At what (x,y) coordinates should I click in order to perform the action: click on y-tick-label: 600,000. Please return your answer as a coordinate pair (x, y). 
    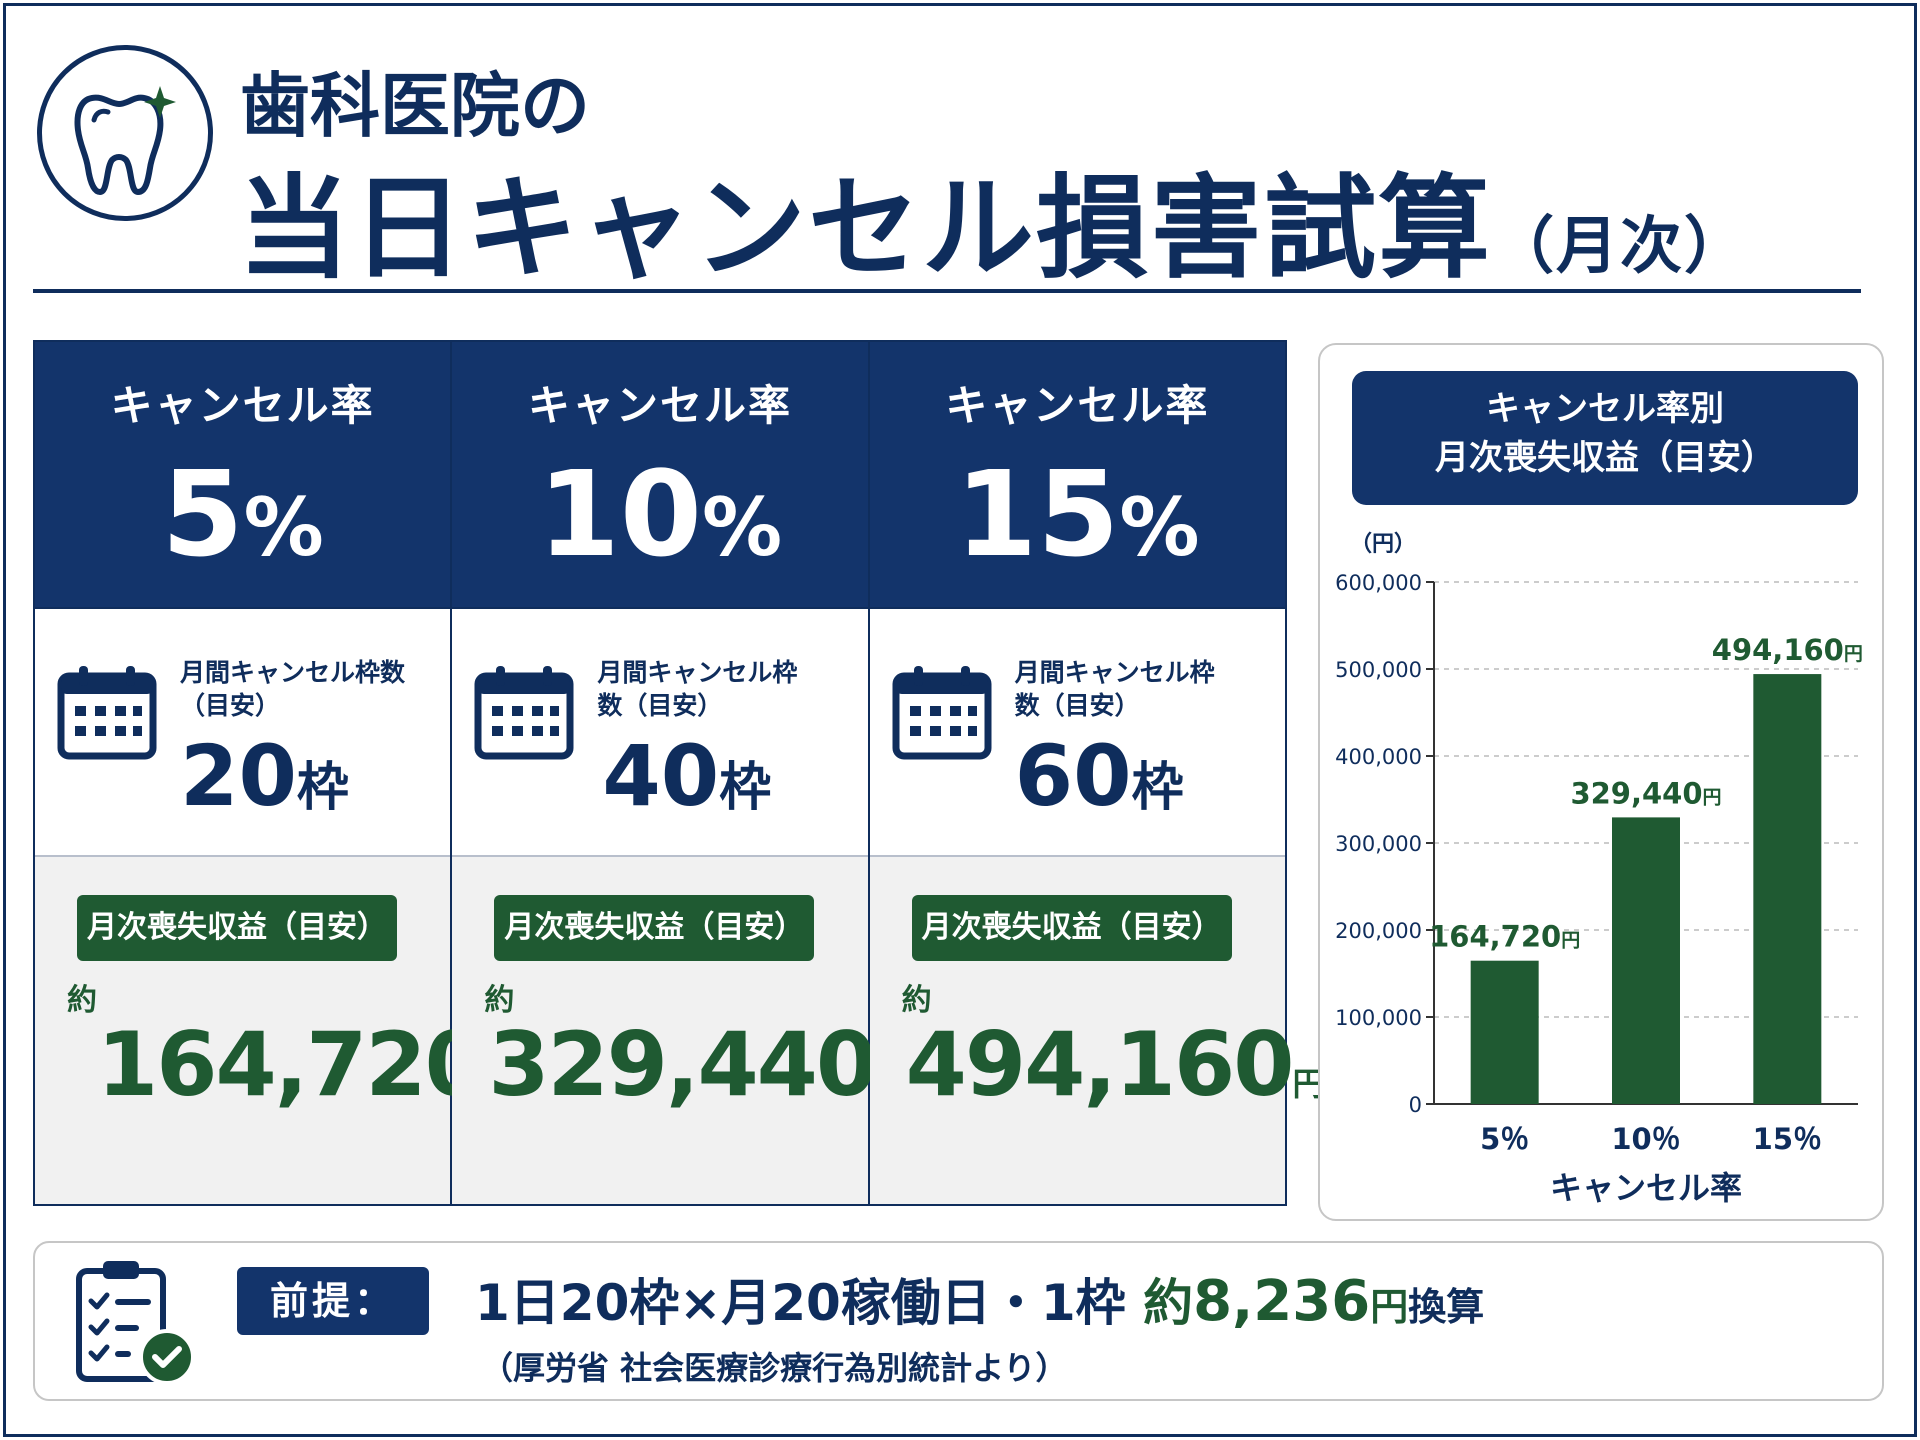
    Looking at the image, I should click on (1378, 583).